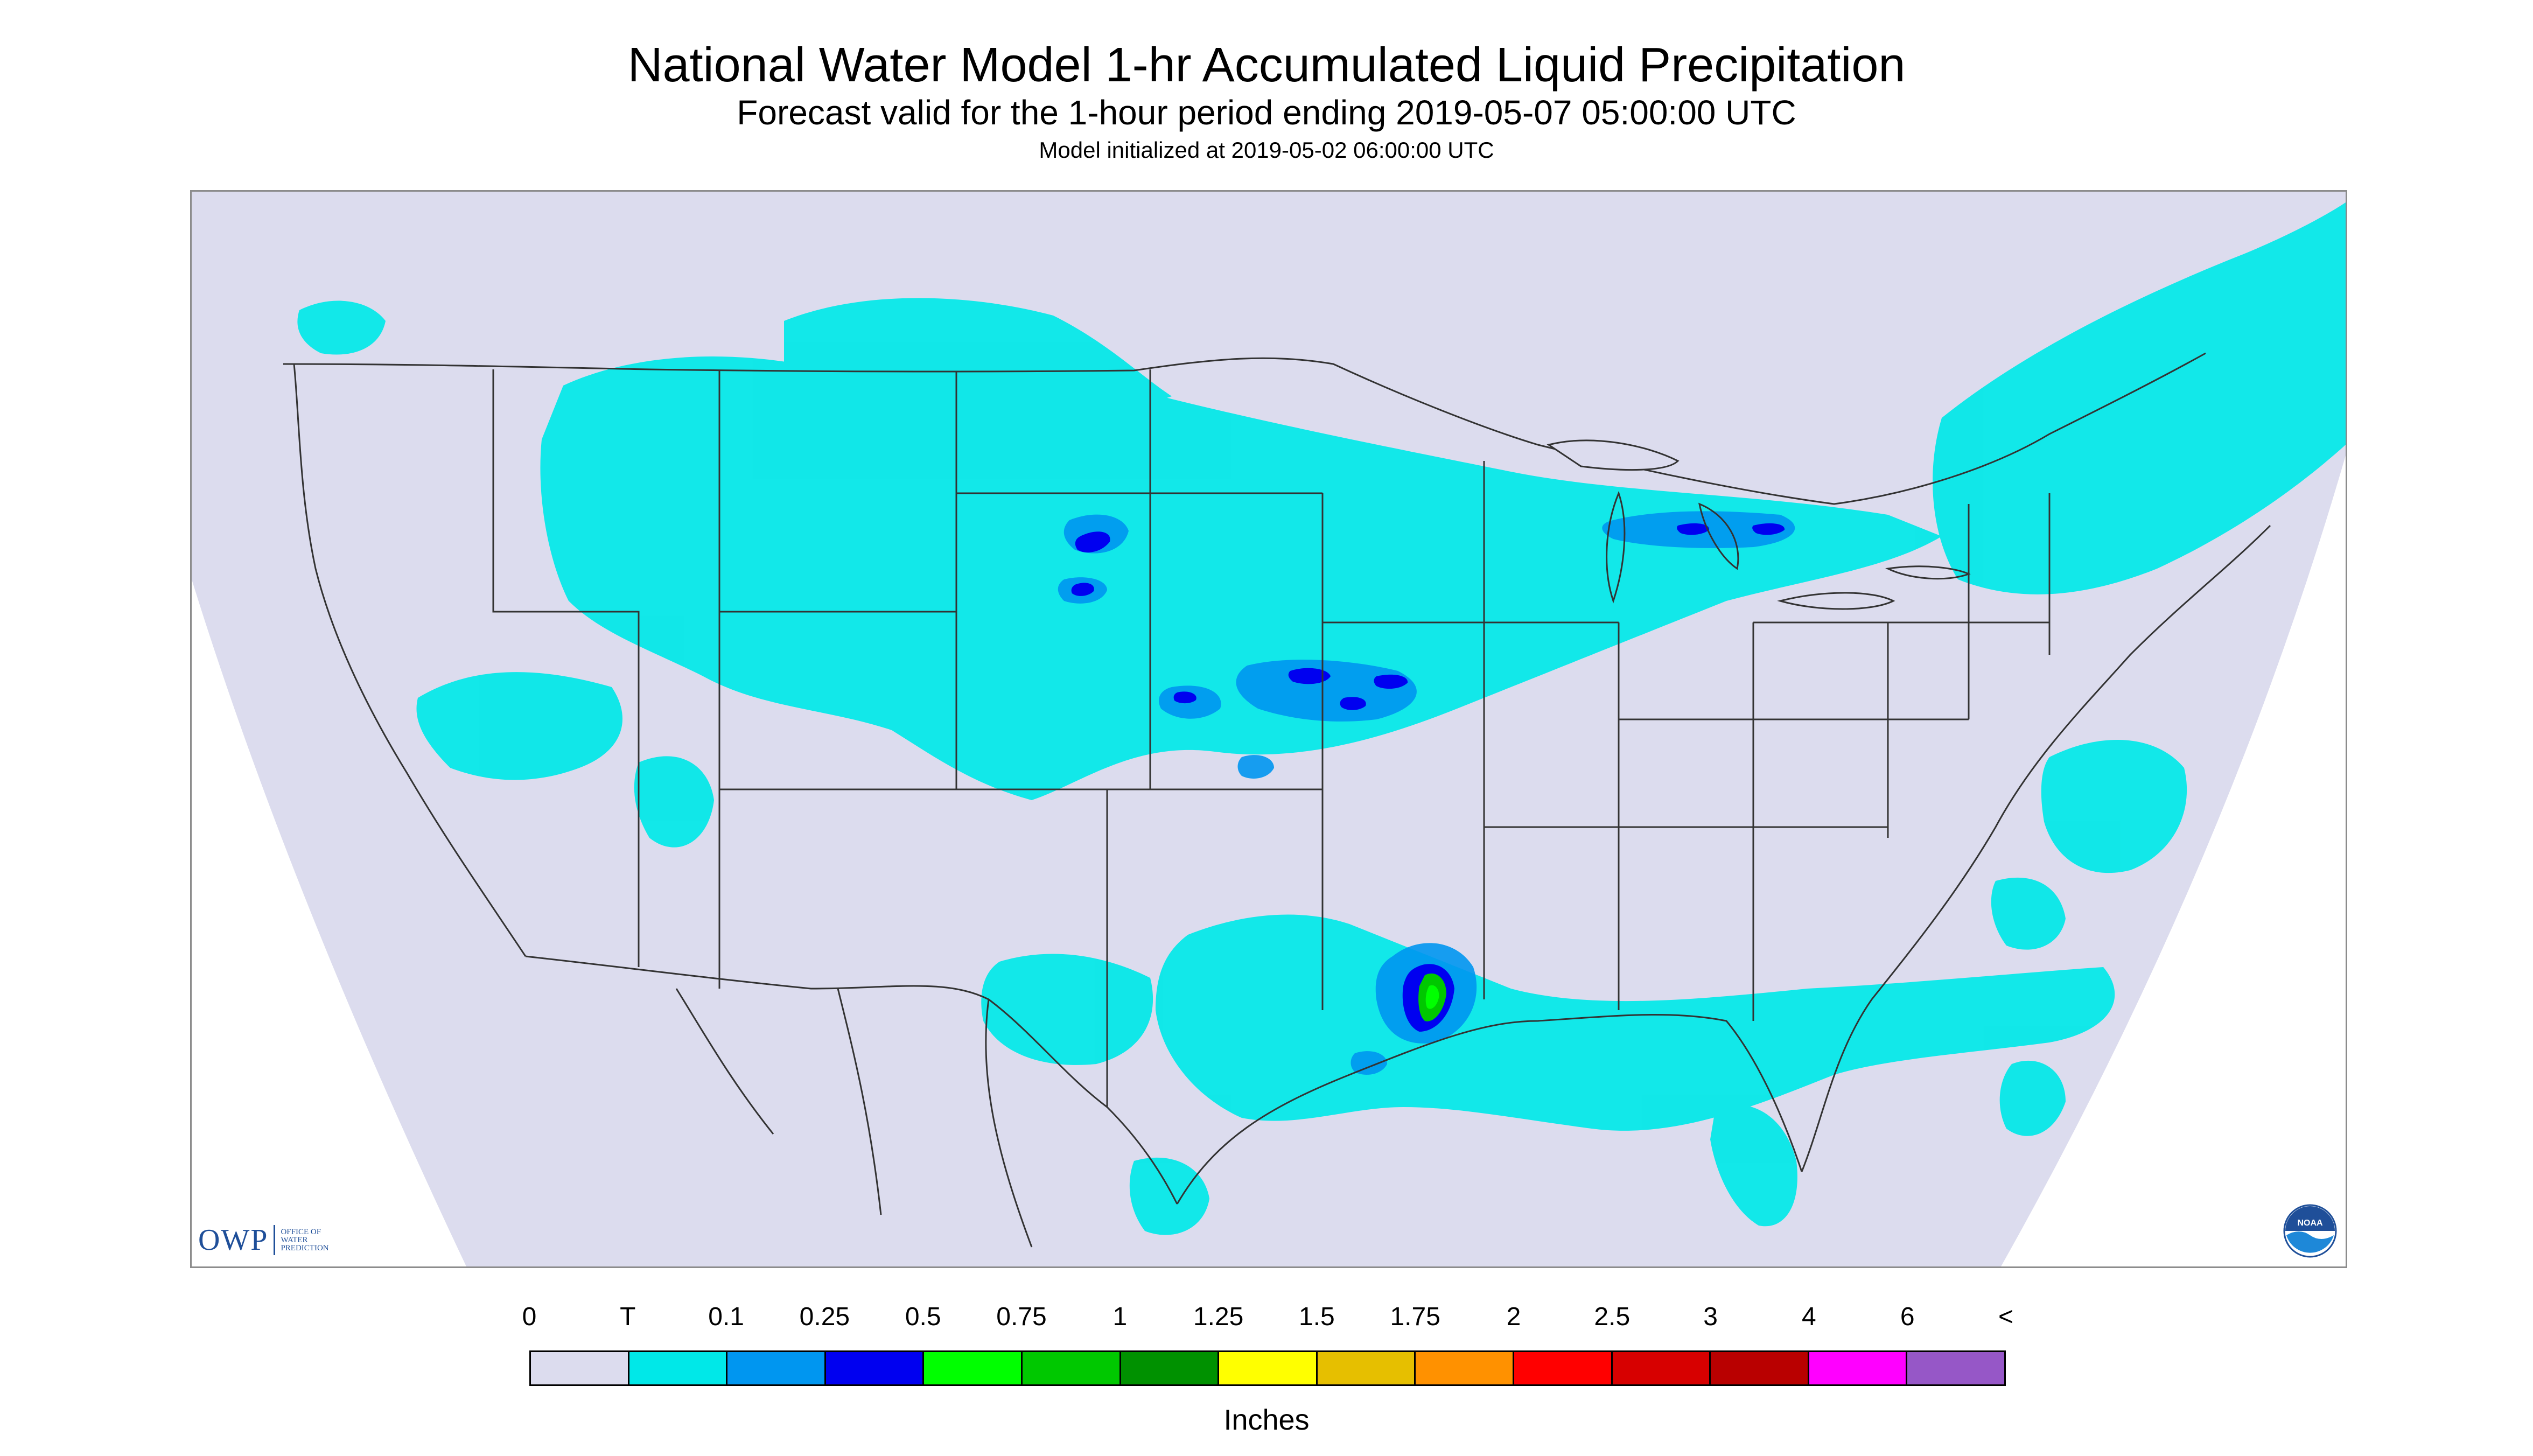 The image size is (2533, 1456). I want to click on owp-logo-subtitle: OFFICE OF WATER PREDICTION, so click(304, 1240).